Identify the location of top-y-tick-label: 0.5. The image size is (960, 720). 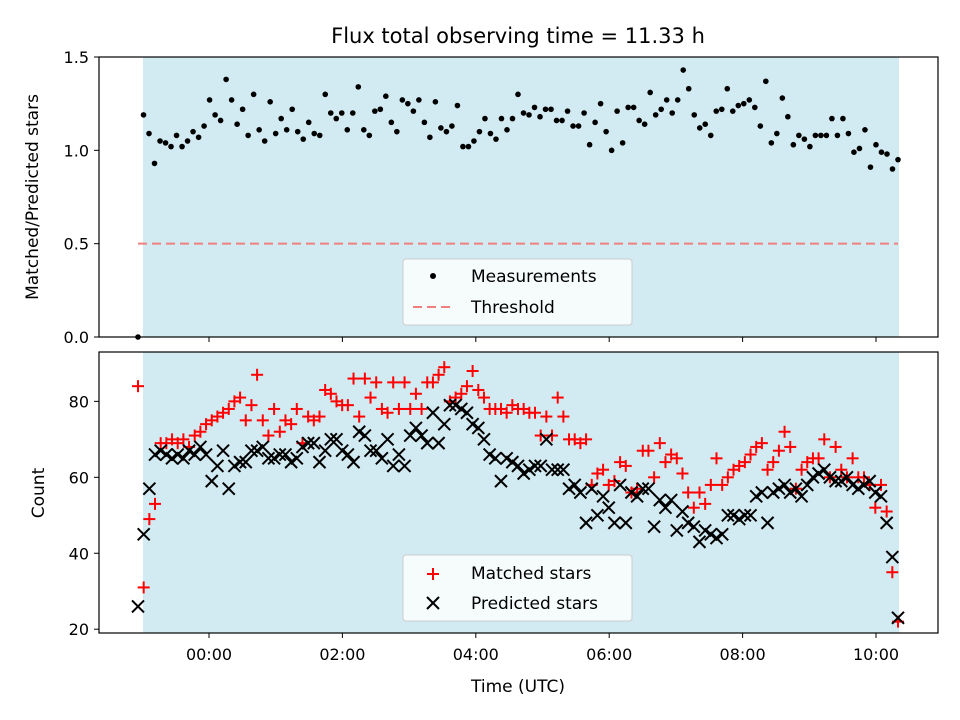
(76, 244).